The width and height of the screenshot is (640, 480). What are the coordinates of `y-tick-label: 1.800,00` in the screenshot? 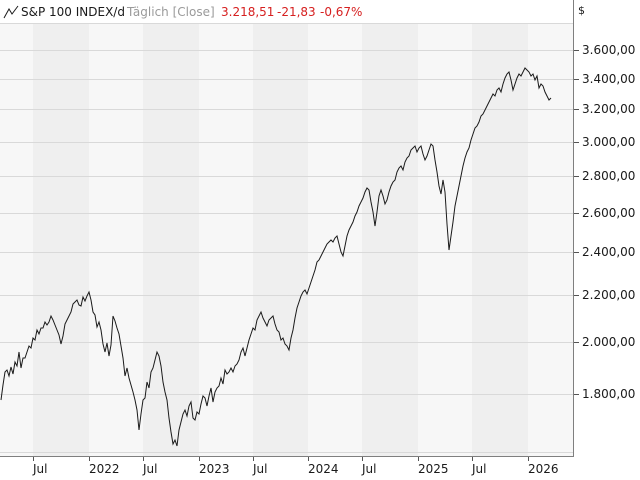 It's located at (609, 394).